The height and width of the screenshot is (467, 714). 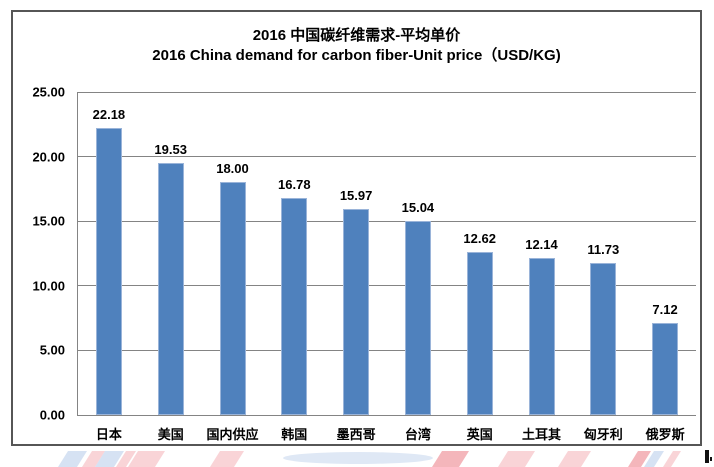 What do you see at coordinates (294, 185) in the screenshot?
I see `bar-value-label: 16.78` at bounding box center [294, 185].